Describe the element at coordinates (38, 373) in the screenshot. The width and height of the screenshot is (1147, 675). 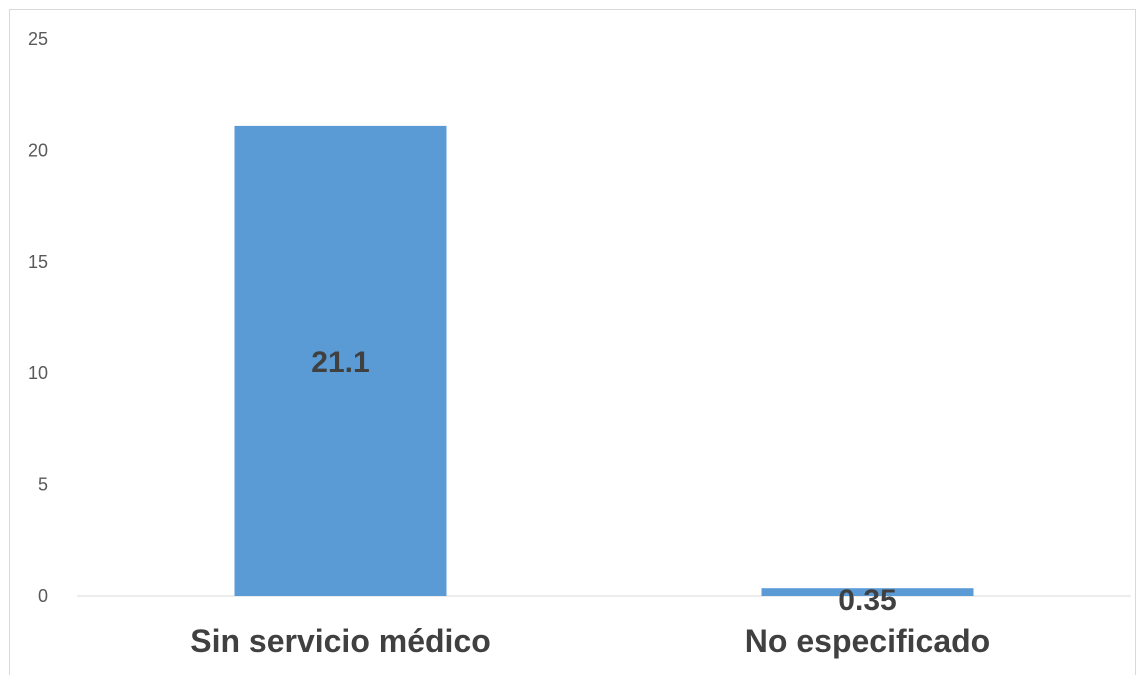
I see `y-tick-label: 10` at that location.